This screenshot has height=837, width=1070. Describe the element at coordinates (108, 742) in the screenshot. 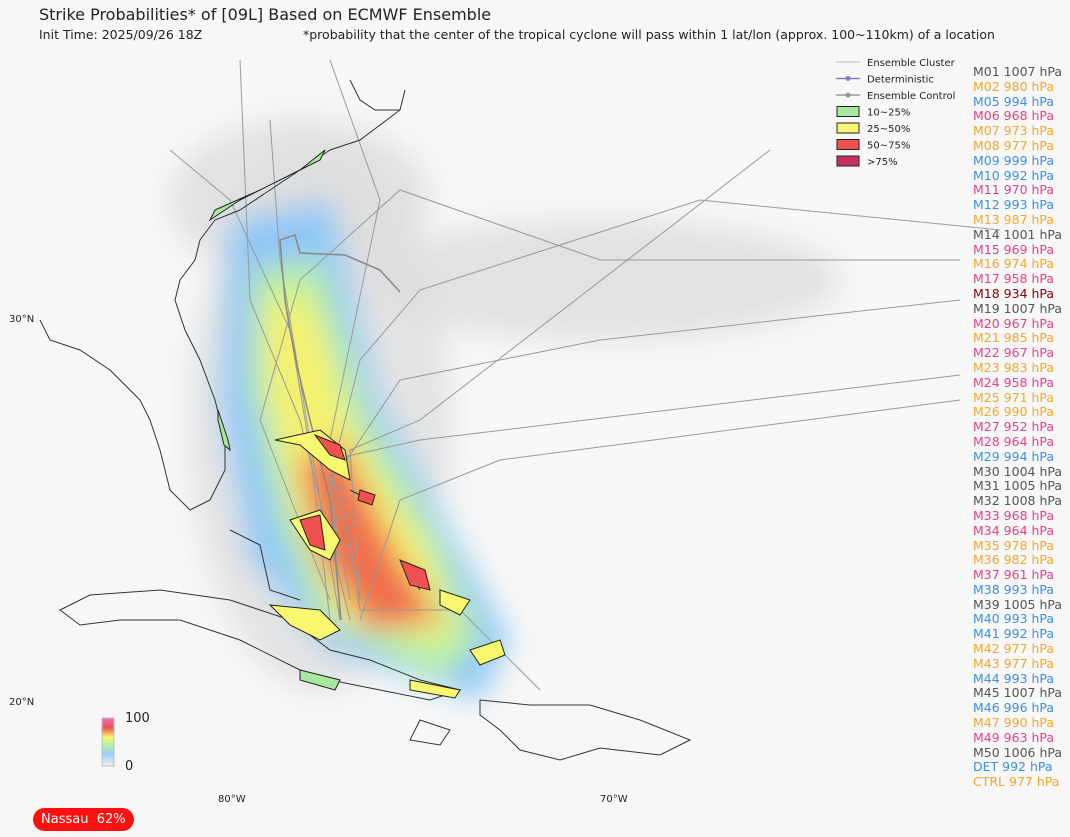

I see `colorbar` at that location.